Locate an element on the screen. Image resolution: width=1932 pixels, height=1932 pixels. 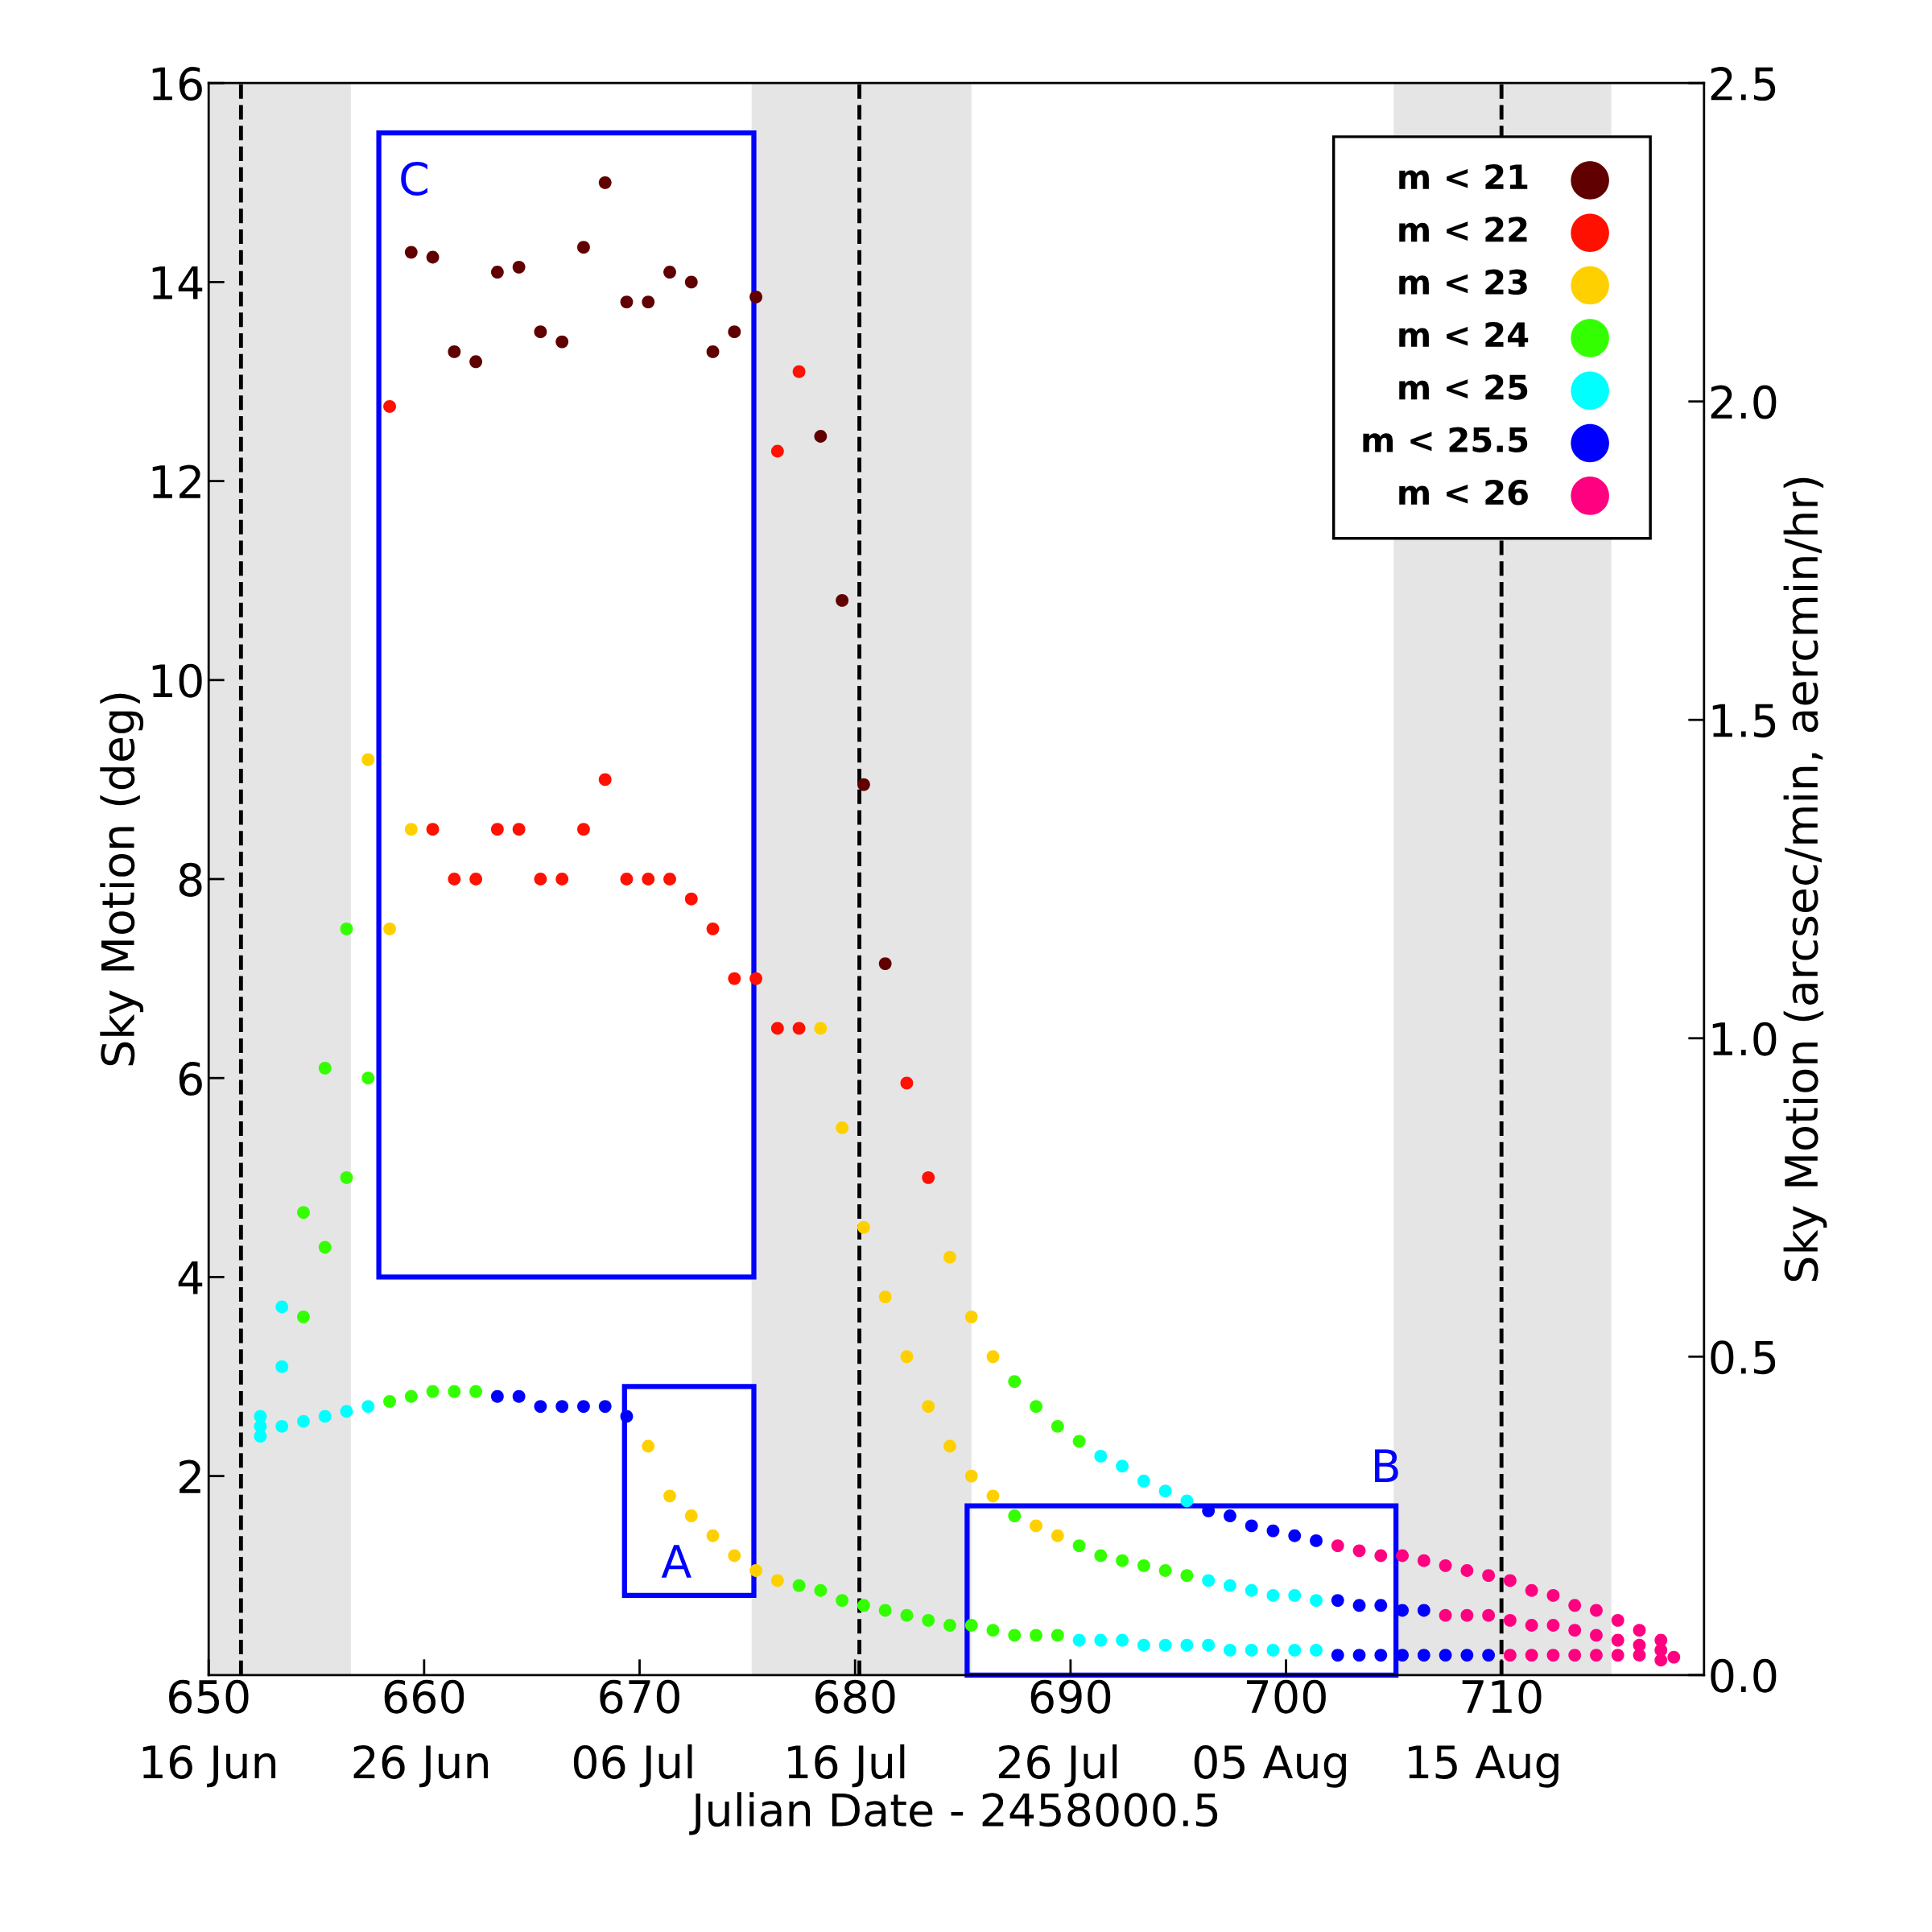
y2-tick-label: 2.5 is located at coordinates (1743, 84).